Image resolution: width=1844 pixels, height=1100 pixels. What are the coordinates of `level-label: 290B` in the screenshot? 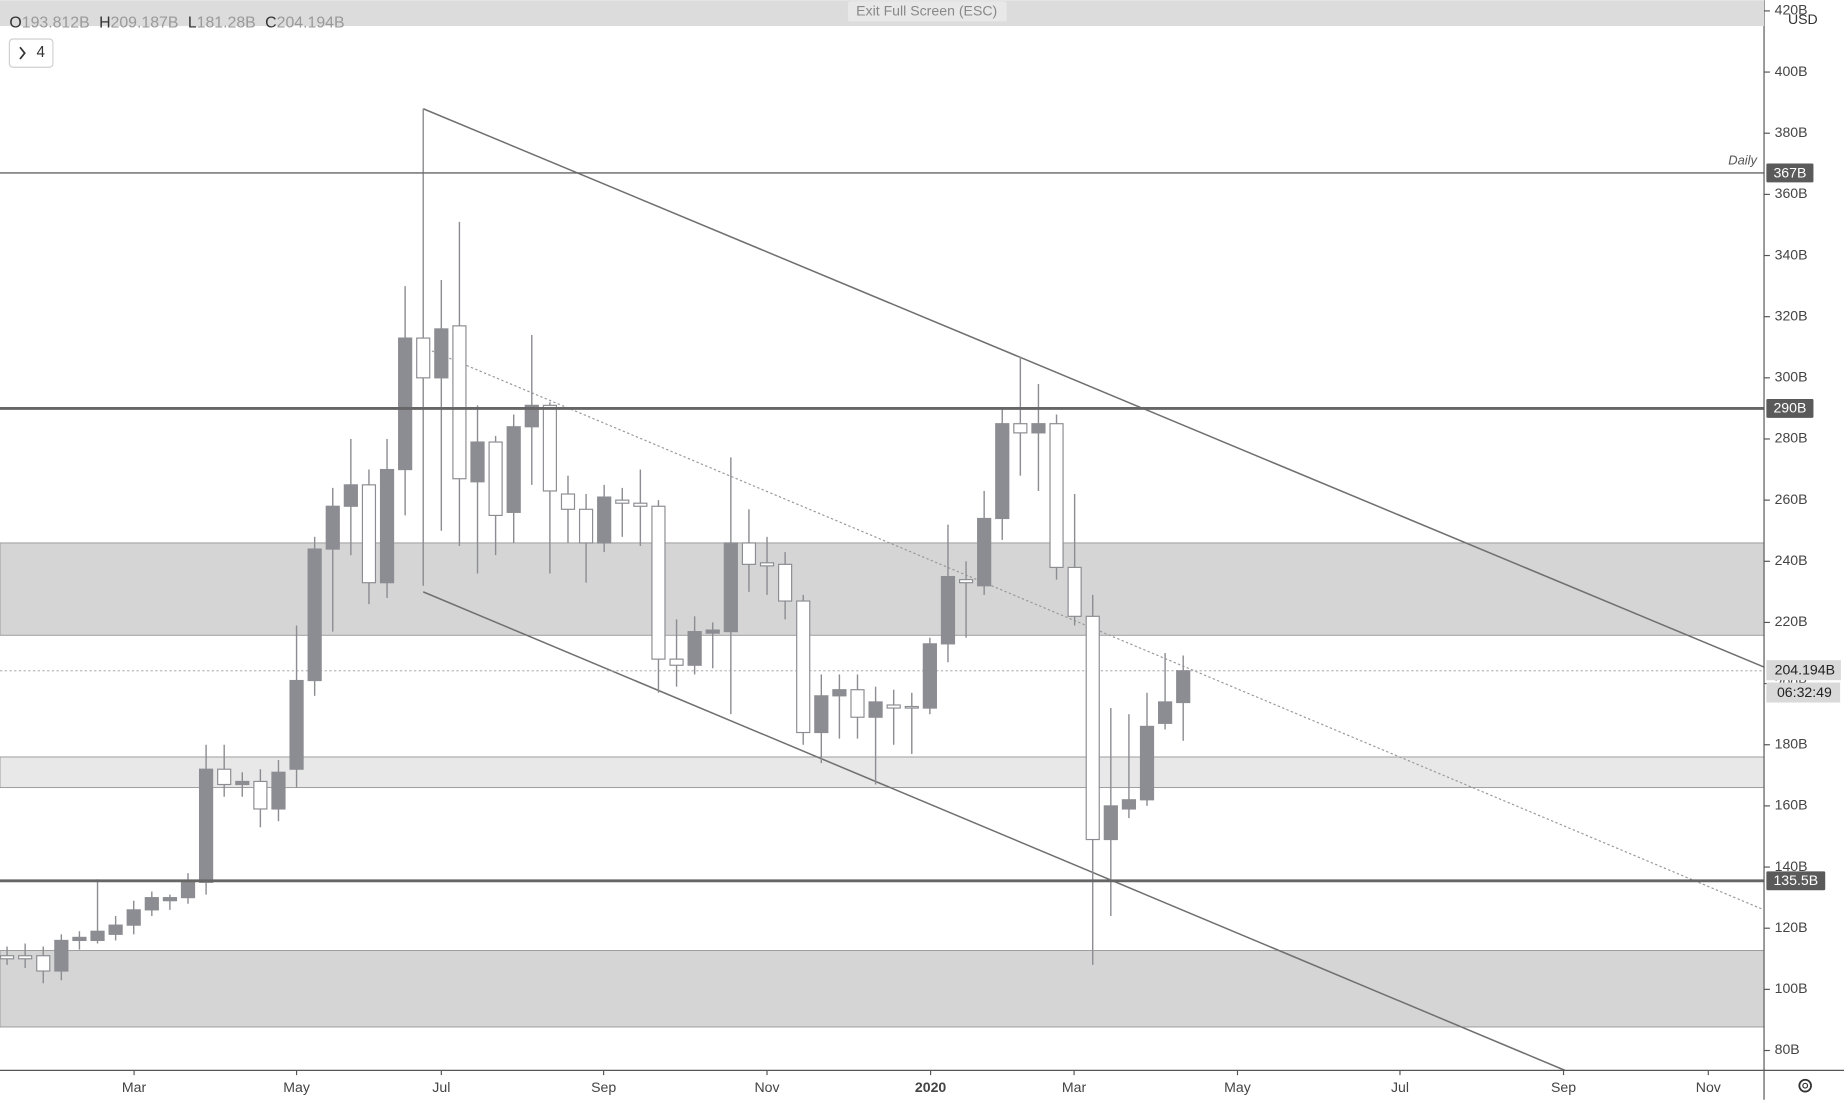 It's located at (1789, 408).